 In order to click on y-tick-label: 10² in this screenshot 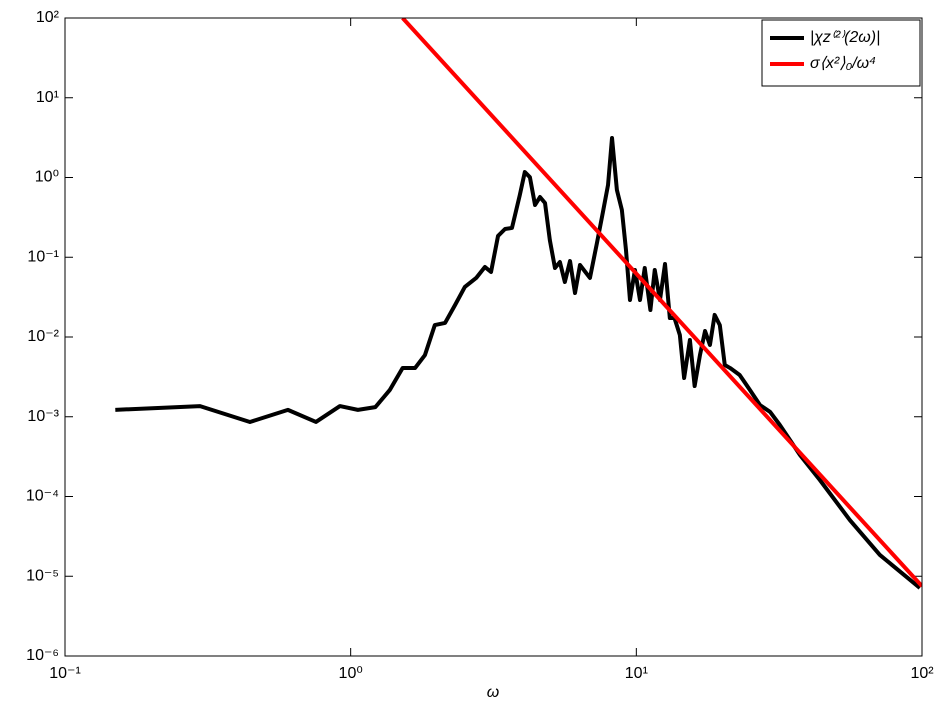, I will do `click(48, 17)`.